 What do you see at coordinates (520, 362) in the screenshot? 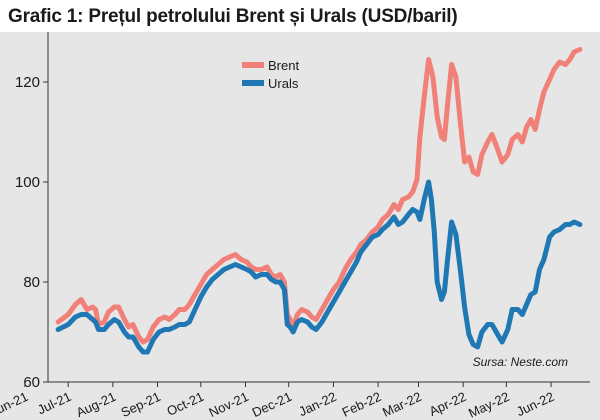
I see `source-note: Sursa: Neste.com` at bounding box center [520, 362].